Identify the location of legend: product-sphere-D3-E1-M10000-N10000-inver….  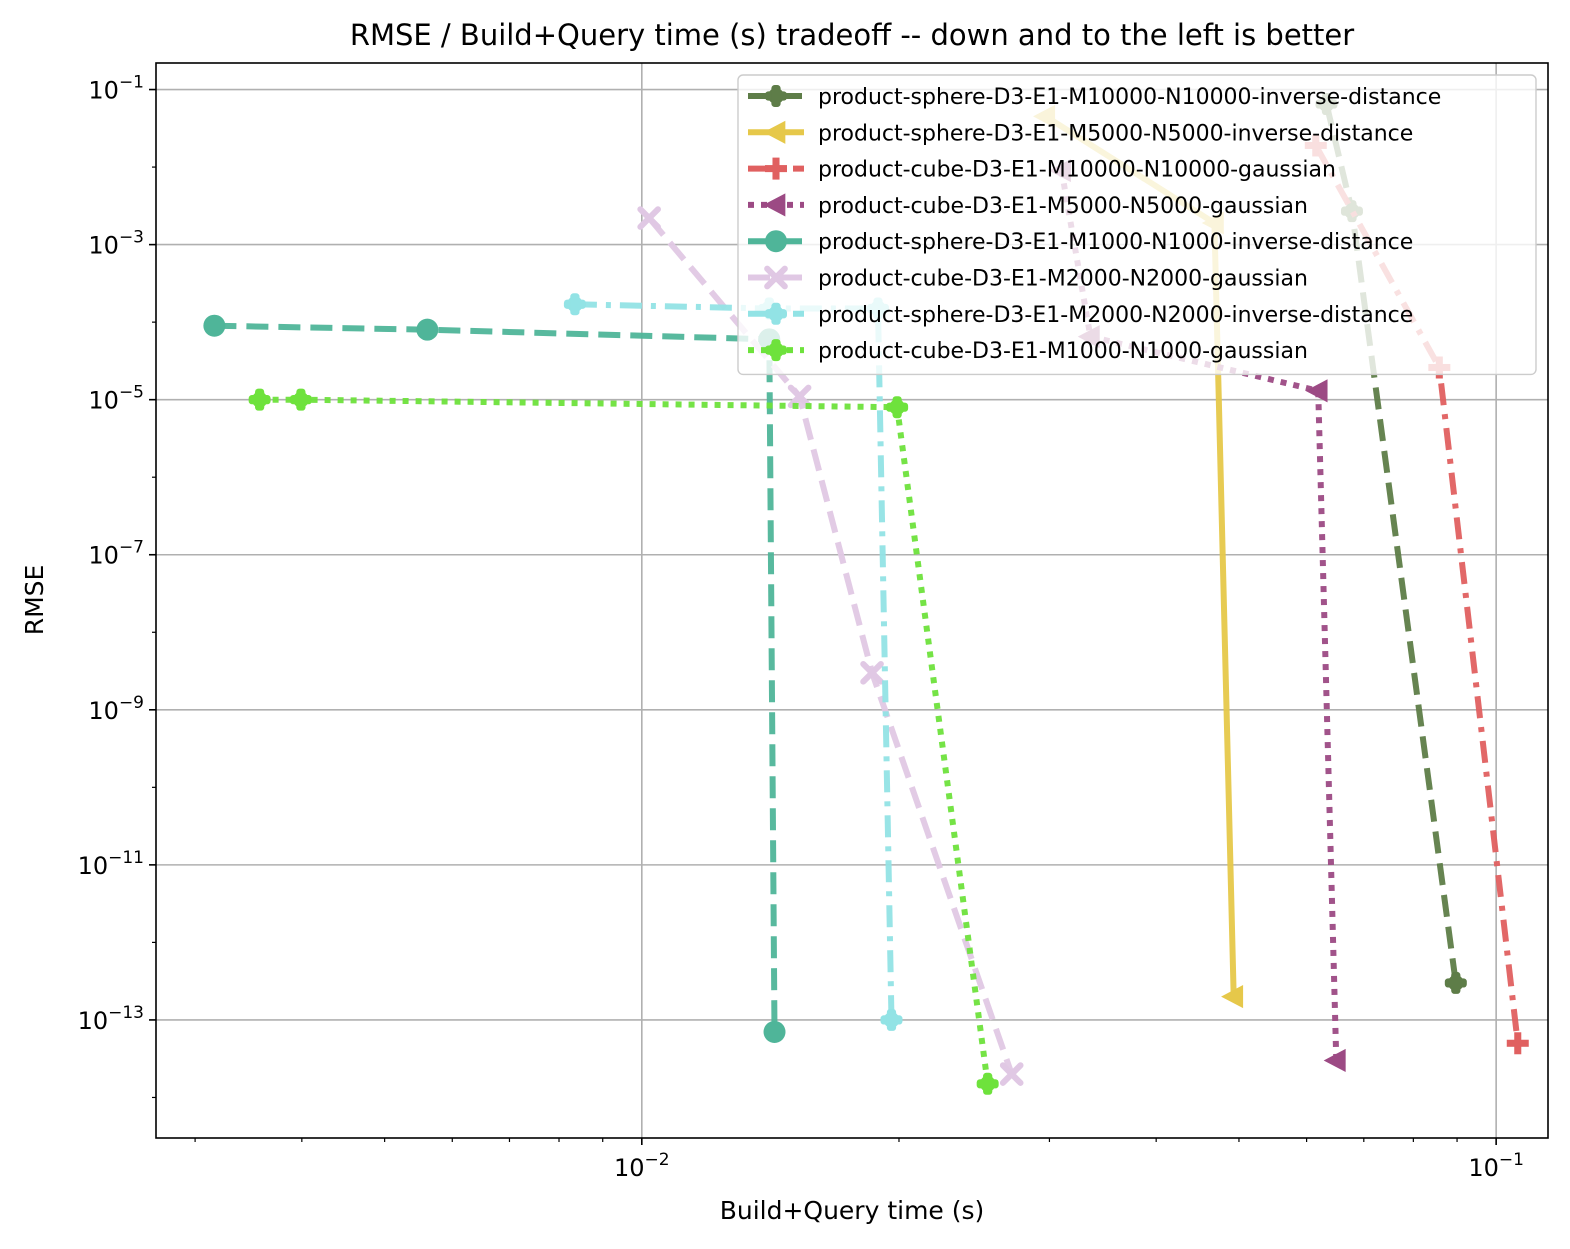
(1137, 225).